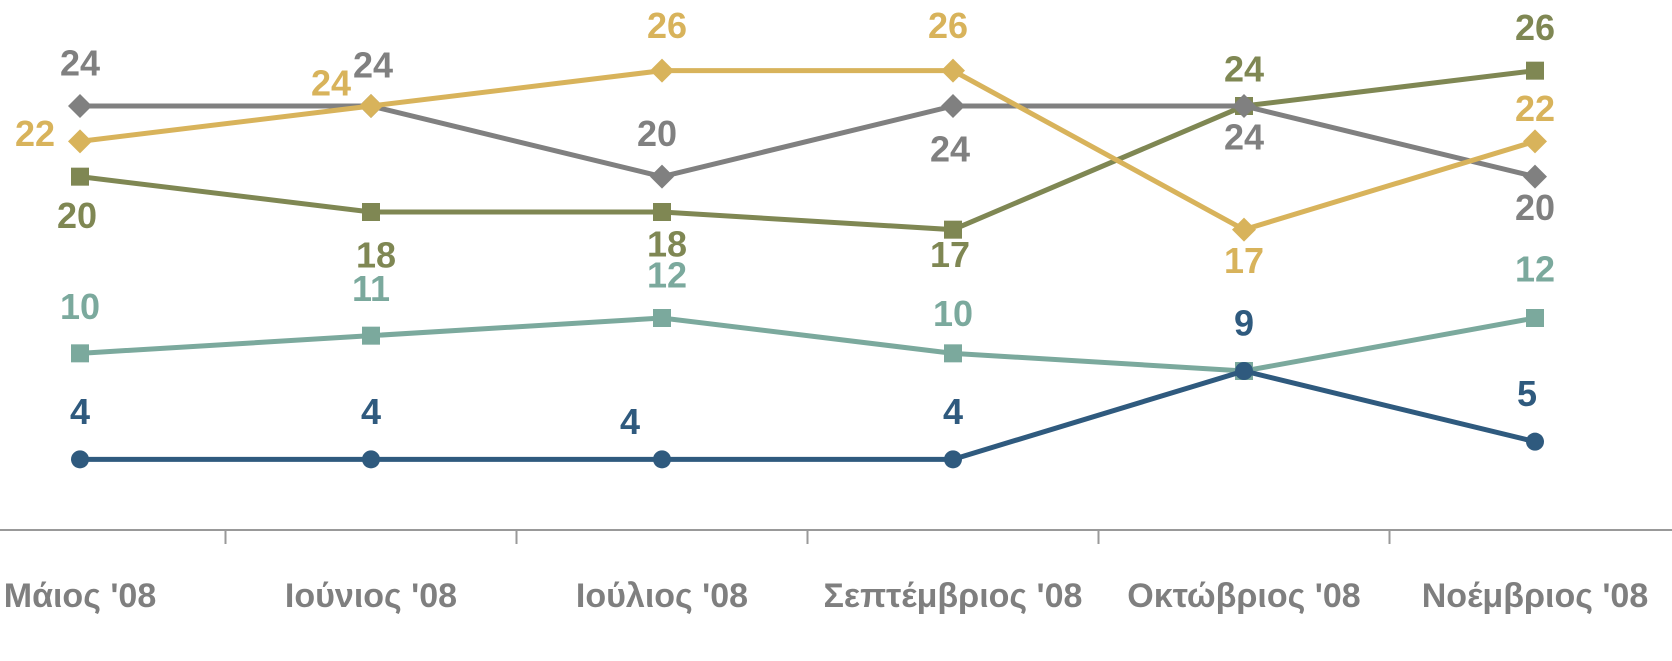 This screenshot has height=661, width=1672. I want to click on data-label: 11, so click(371, 288).